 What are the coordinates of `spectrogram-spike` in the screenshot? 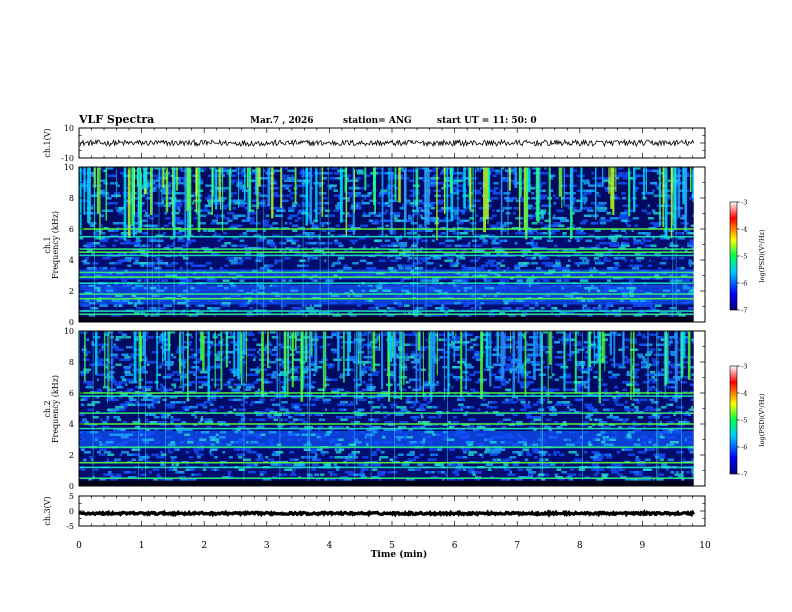 It's located at (187, 244).